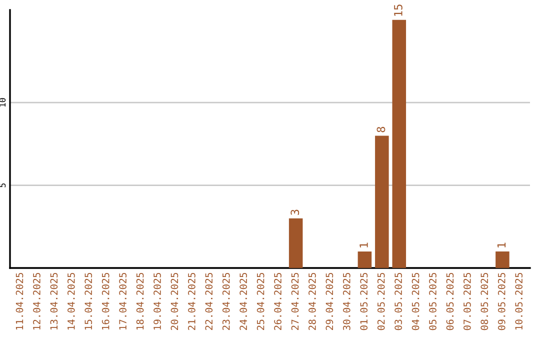 The width and height of the screenshot is (540, 340). What do you see at coordinates (381, 301) in the screenshot?
I see `x-tick-label: 02.05.2025` at bounding box center [381, 301].